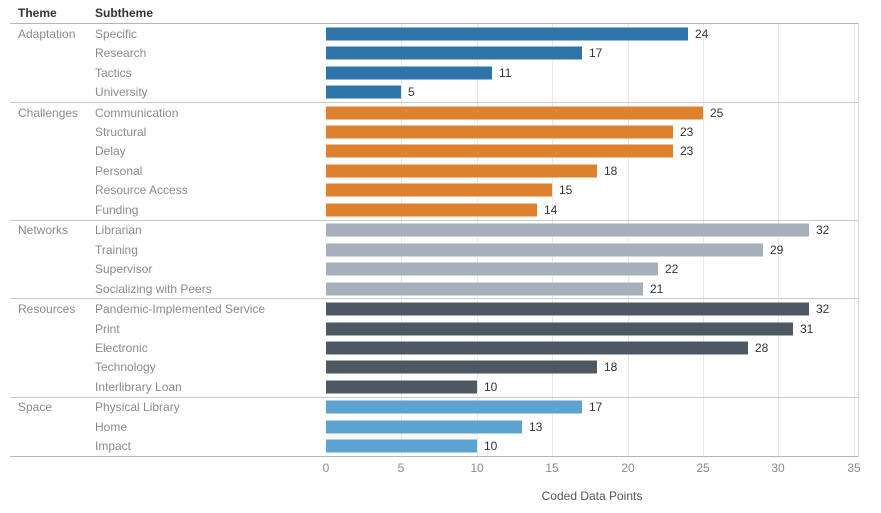 This screenshot has width=881, height=513. Describe the element at coordinates (47, 33) in the screenshot. I see `theme-label: Adaptation` at that location.